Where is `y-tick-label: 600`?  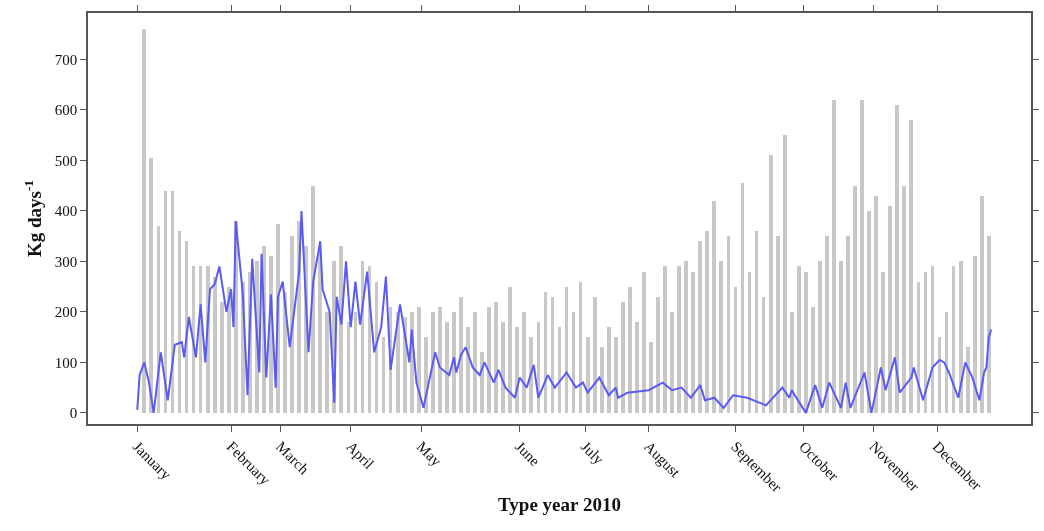
y-tick-label: 600 is located at coordinates (66, 110).